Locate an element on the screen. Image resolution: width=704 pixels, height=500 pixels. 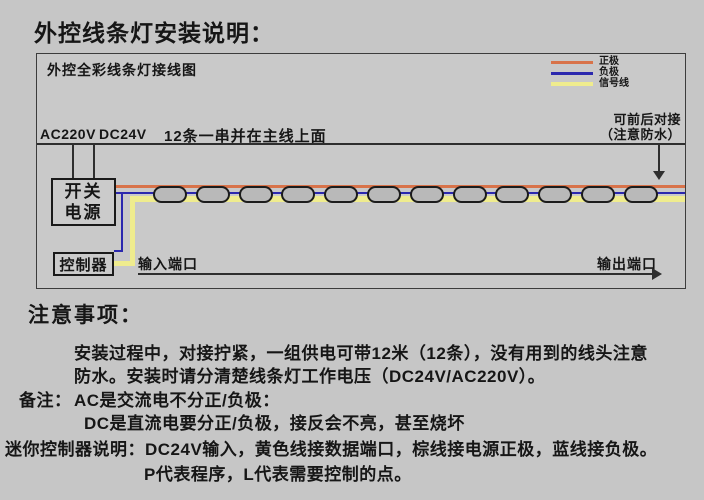
power-supply-label-line2: 电源 is located at coordinates (83, 212).